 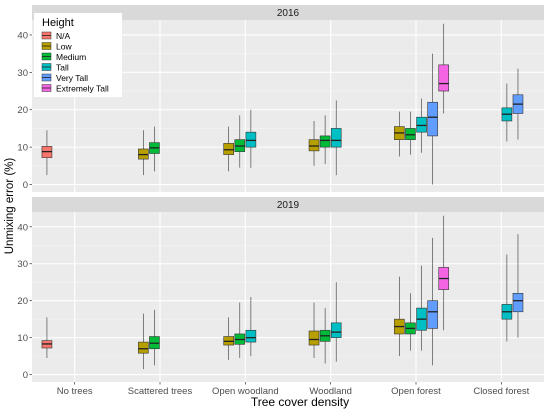 What do you see at coordinates (58, 23) in the screenshot?
I see `legend-title: Height` at bounding box center [58, 23].